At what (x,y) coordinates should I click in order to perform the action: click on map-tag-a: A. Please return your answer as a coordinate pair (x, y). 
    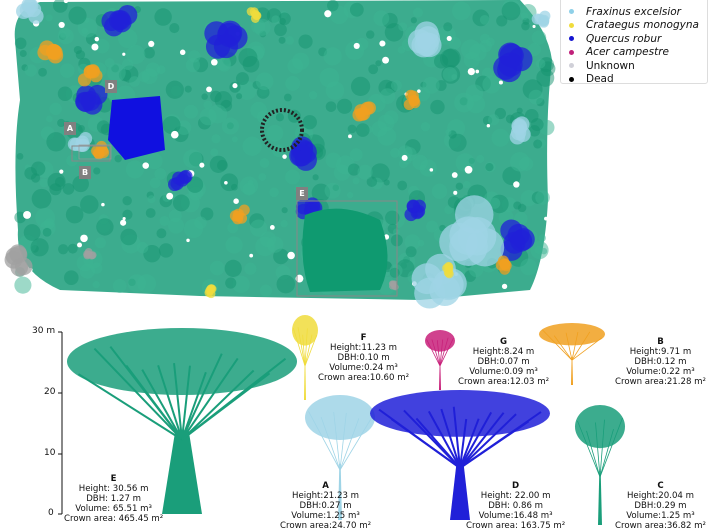
    Looking at the image, I should click on (70, 128).